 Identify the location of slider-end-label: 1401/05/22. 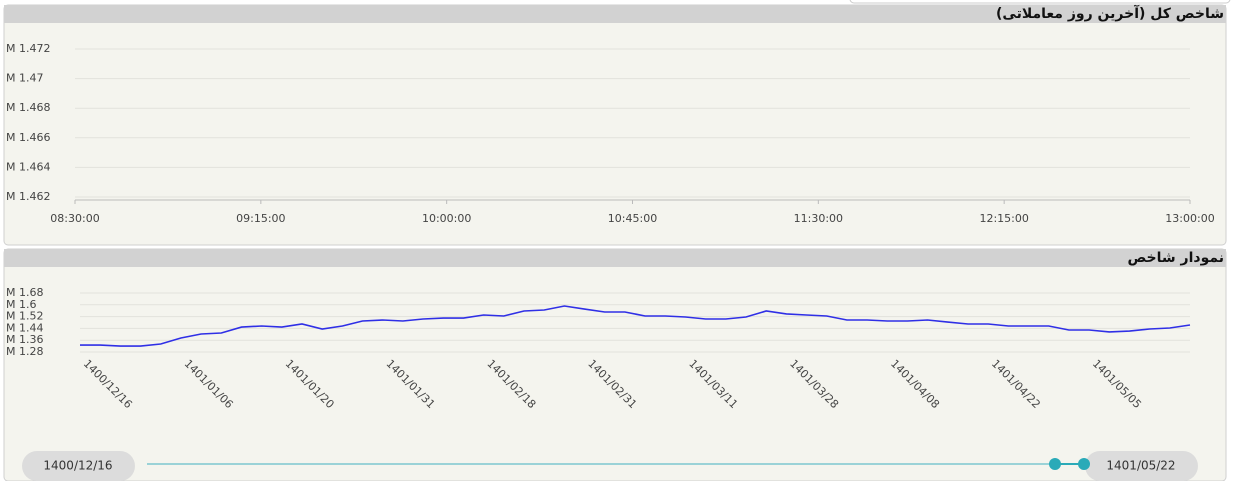
(1140, 466).